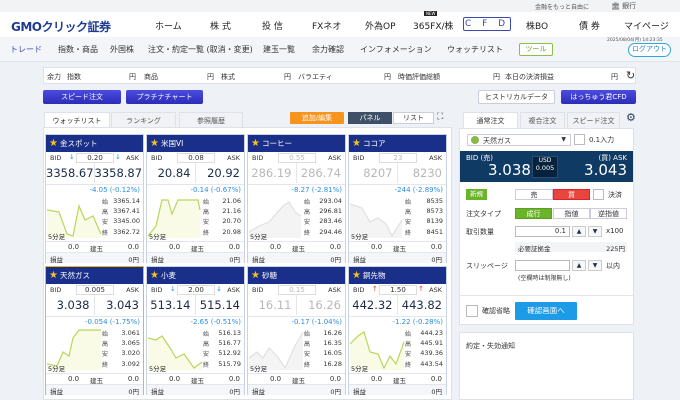  I want to click on card-header: ★ 砂糖, so click(296, 275).